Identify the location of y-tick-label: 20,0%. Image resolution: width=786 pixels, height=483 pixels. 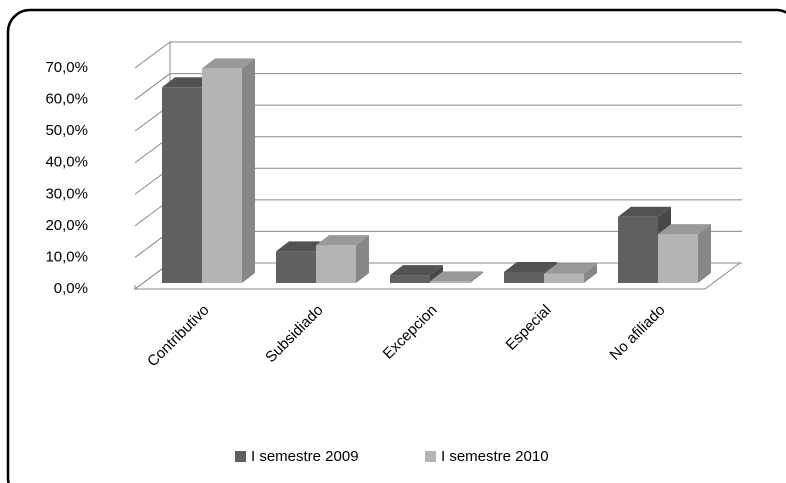
(66, 225).